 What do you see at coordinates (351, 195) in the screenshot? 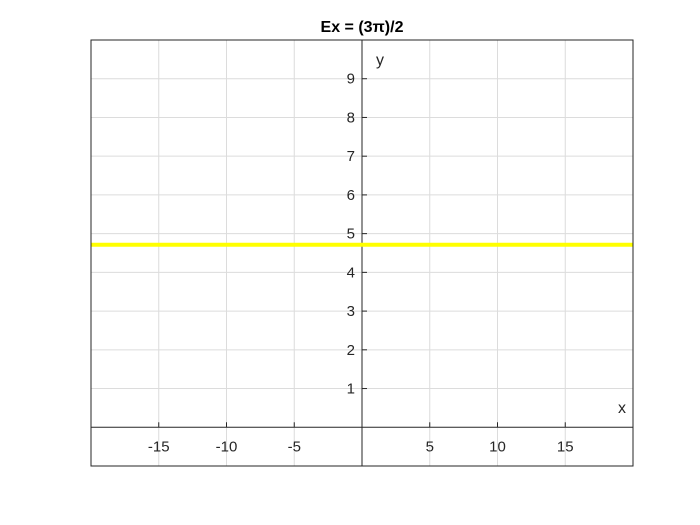
I see `y-tick-label: 6` at bounding box center [351, 195].